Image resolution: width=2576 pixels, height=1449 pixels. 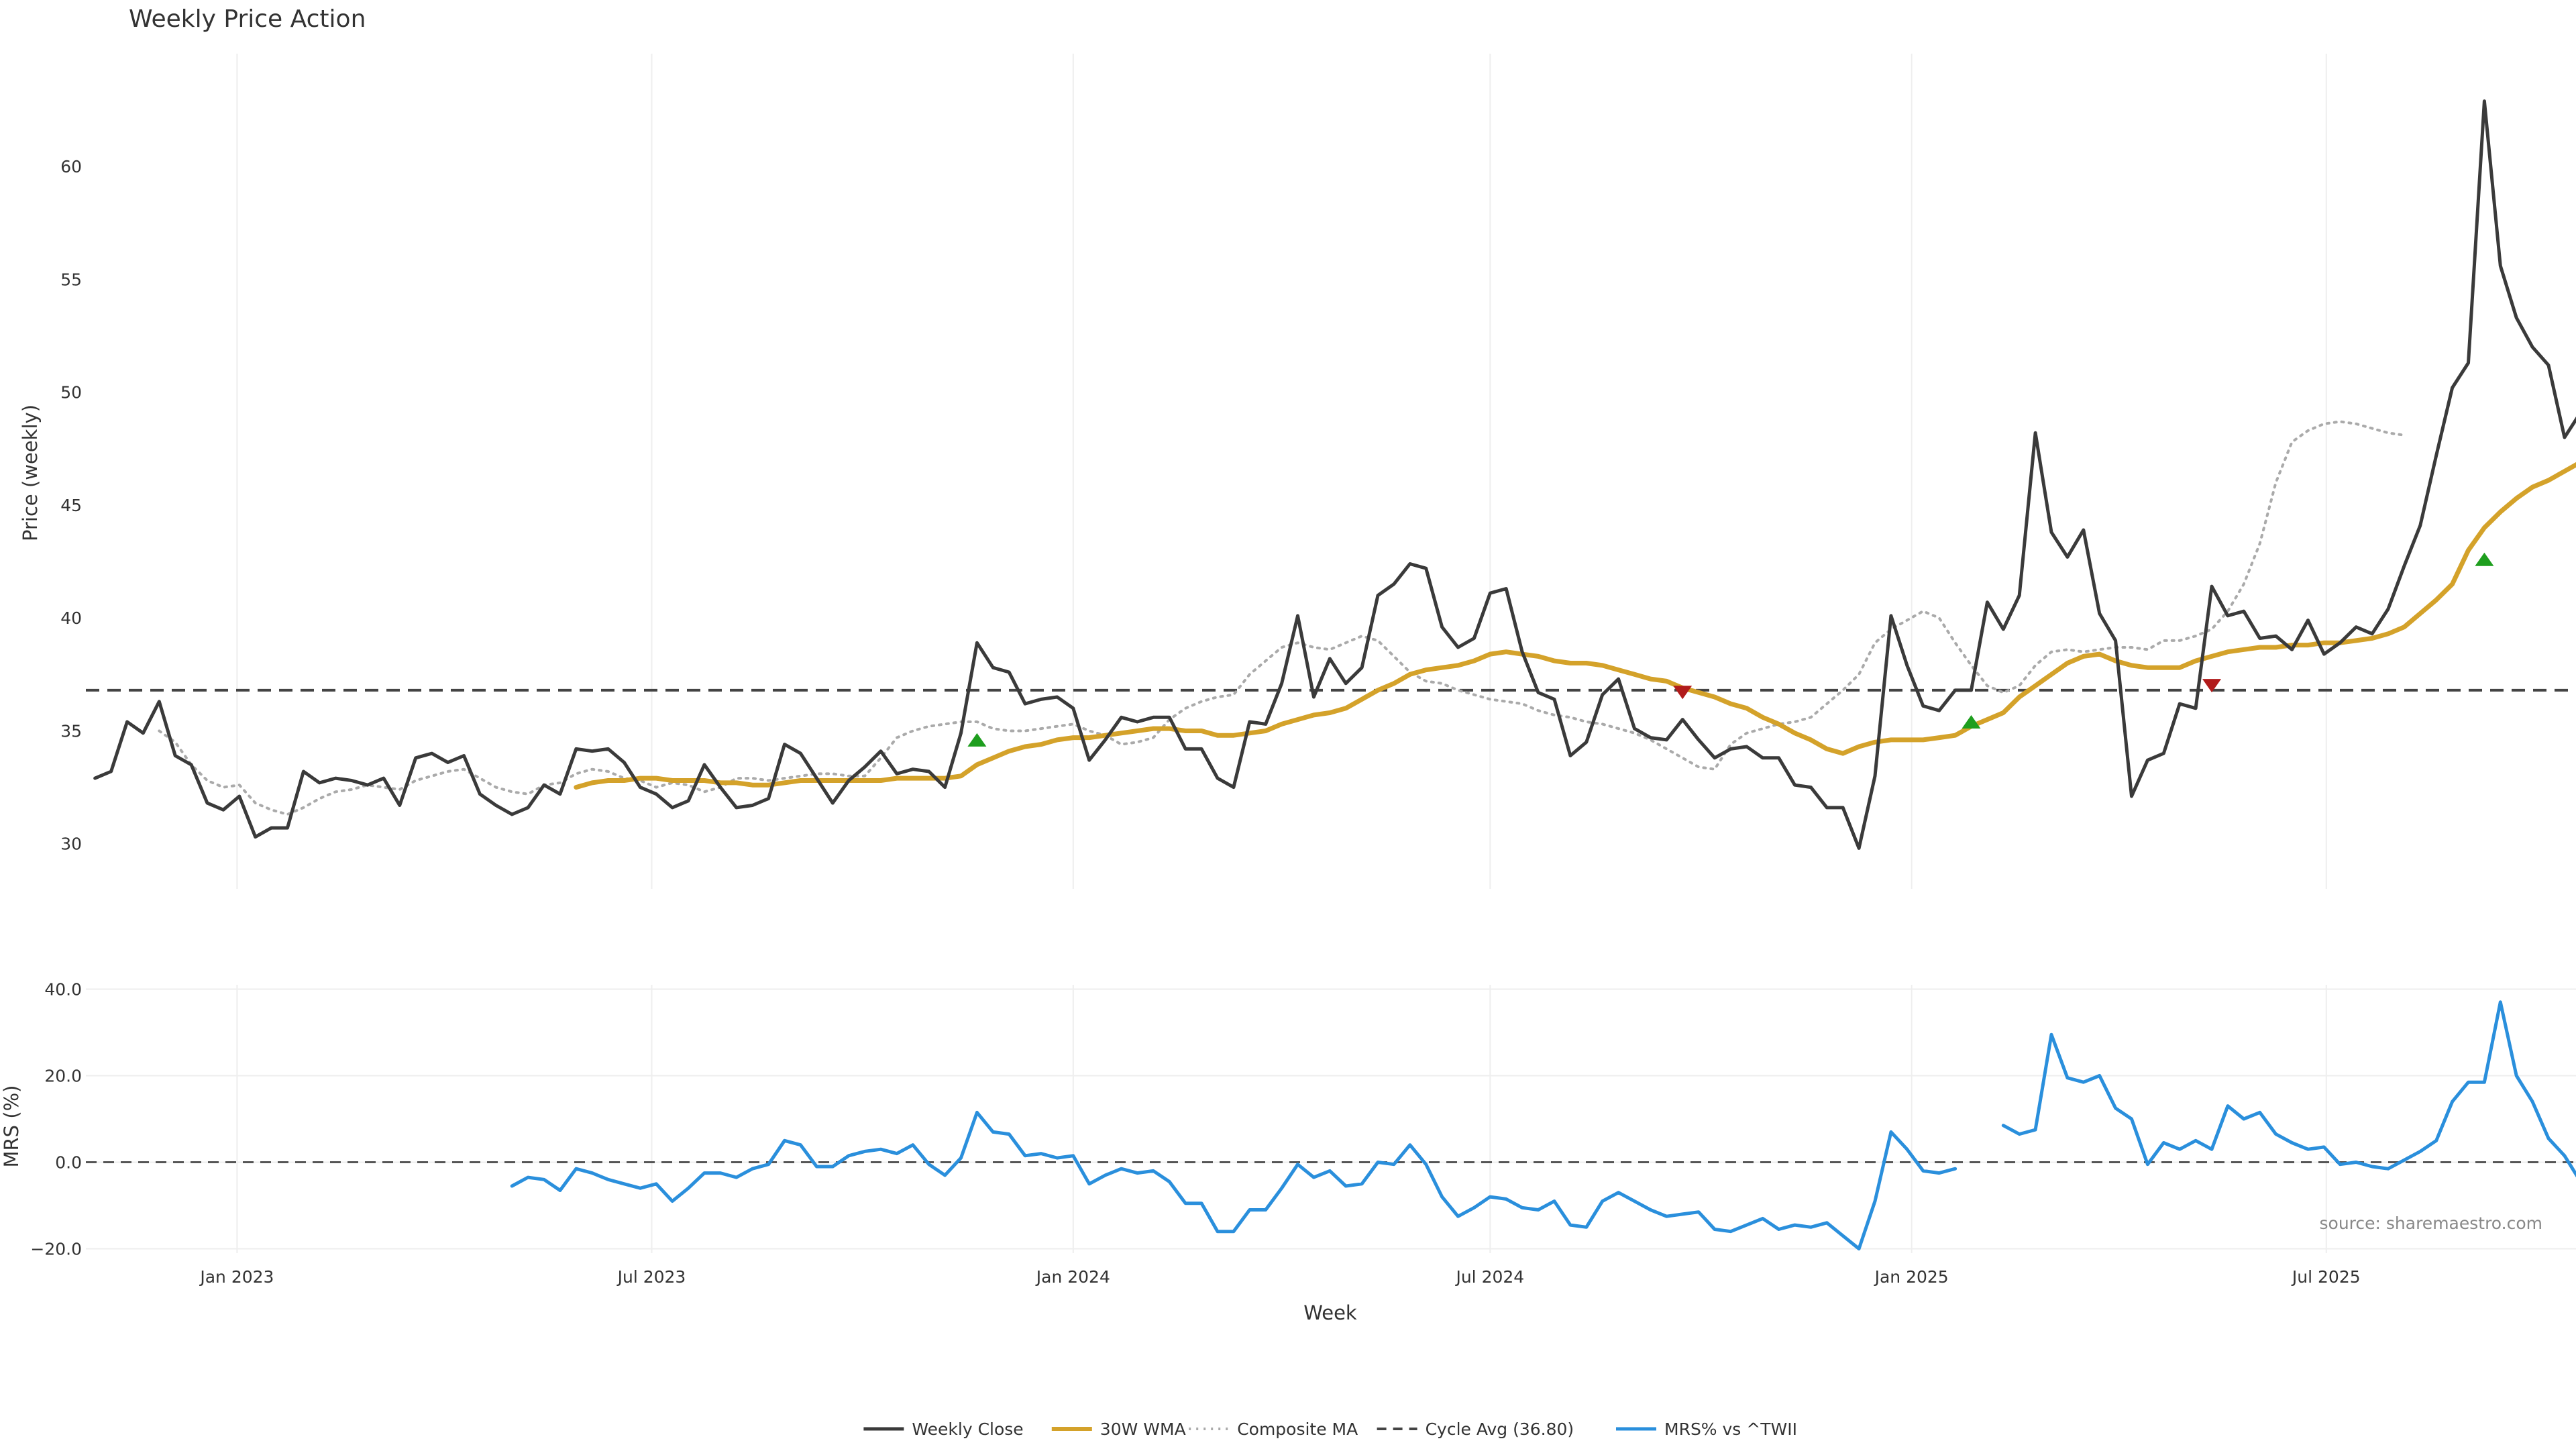 I want to click on legend-label: 30W WMA, so click(x=1143, y=1429).